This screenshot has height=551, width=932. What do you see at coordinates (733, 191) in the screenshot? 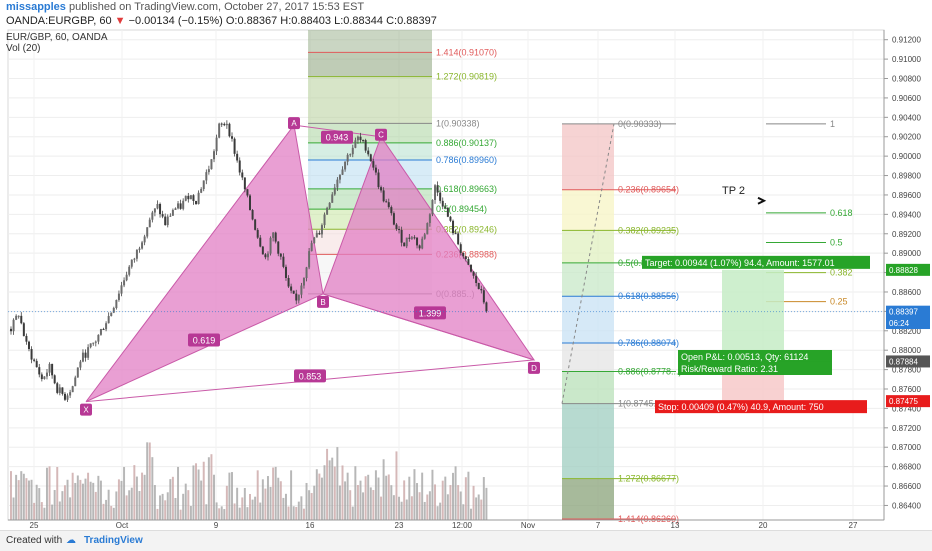
I see `tp-label: TP 2` at bounding box center [733, 191].